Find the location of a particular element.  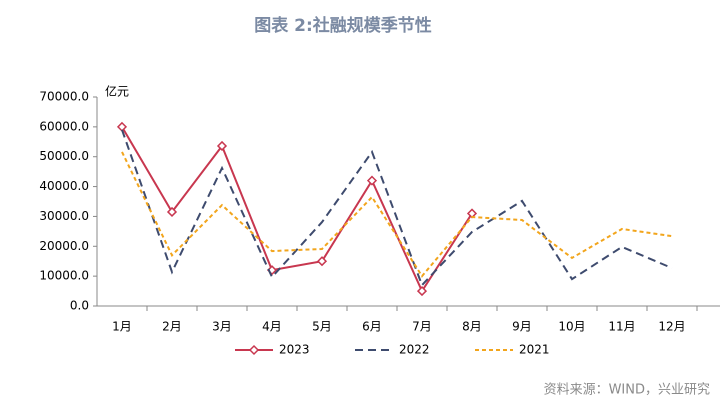

x-tick-label: 5月 is located at coordinates (322, 327).